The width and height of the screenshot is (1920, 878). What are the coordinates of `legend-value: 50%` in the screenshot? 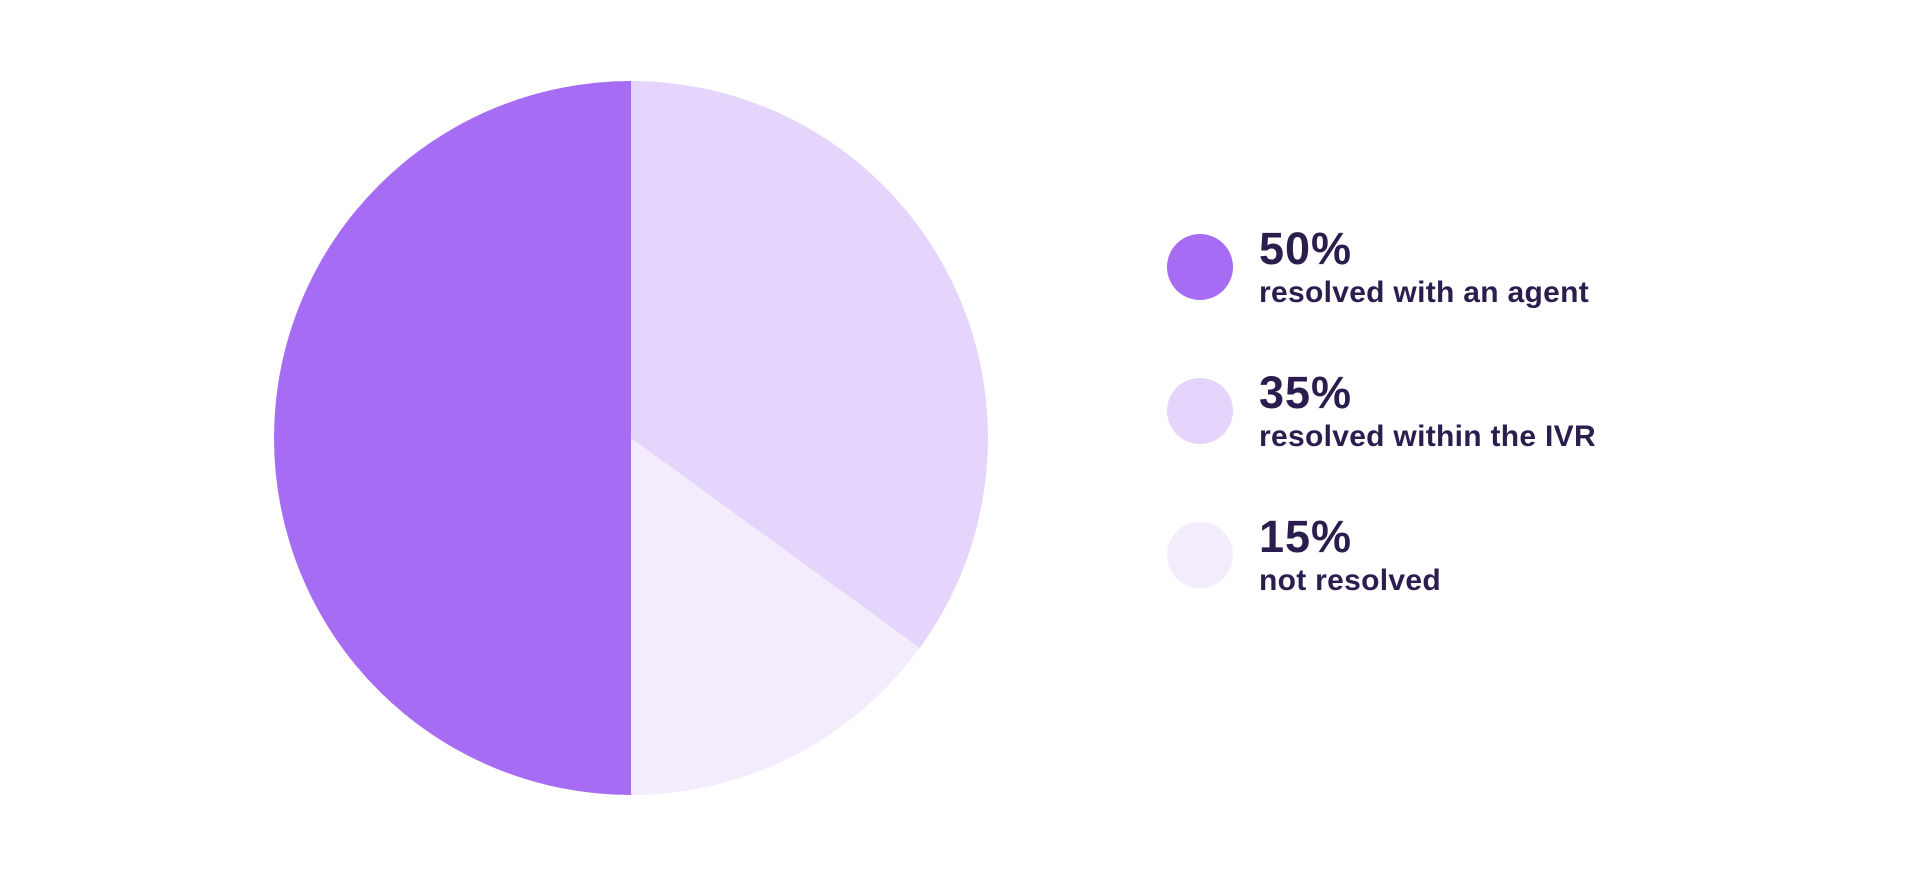 It's located at (1306, 248).